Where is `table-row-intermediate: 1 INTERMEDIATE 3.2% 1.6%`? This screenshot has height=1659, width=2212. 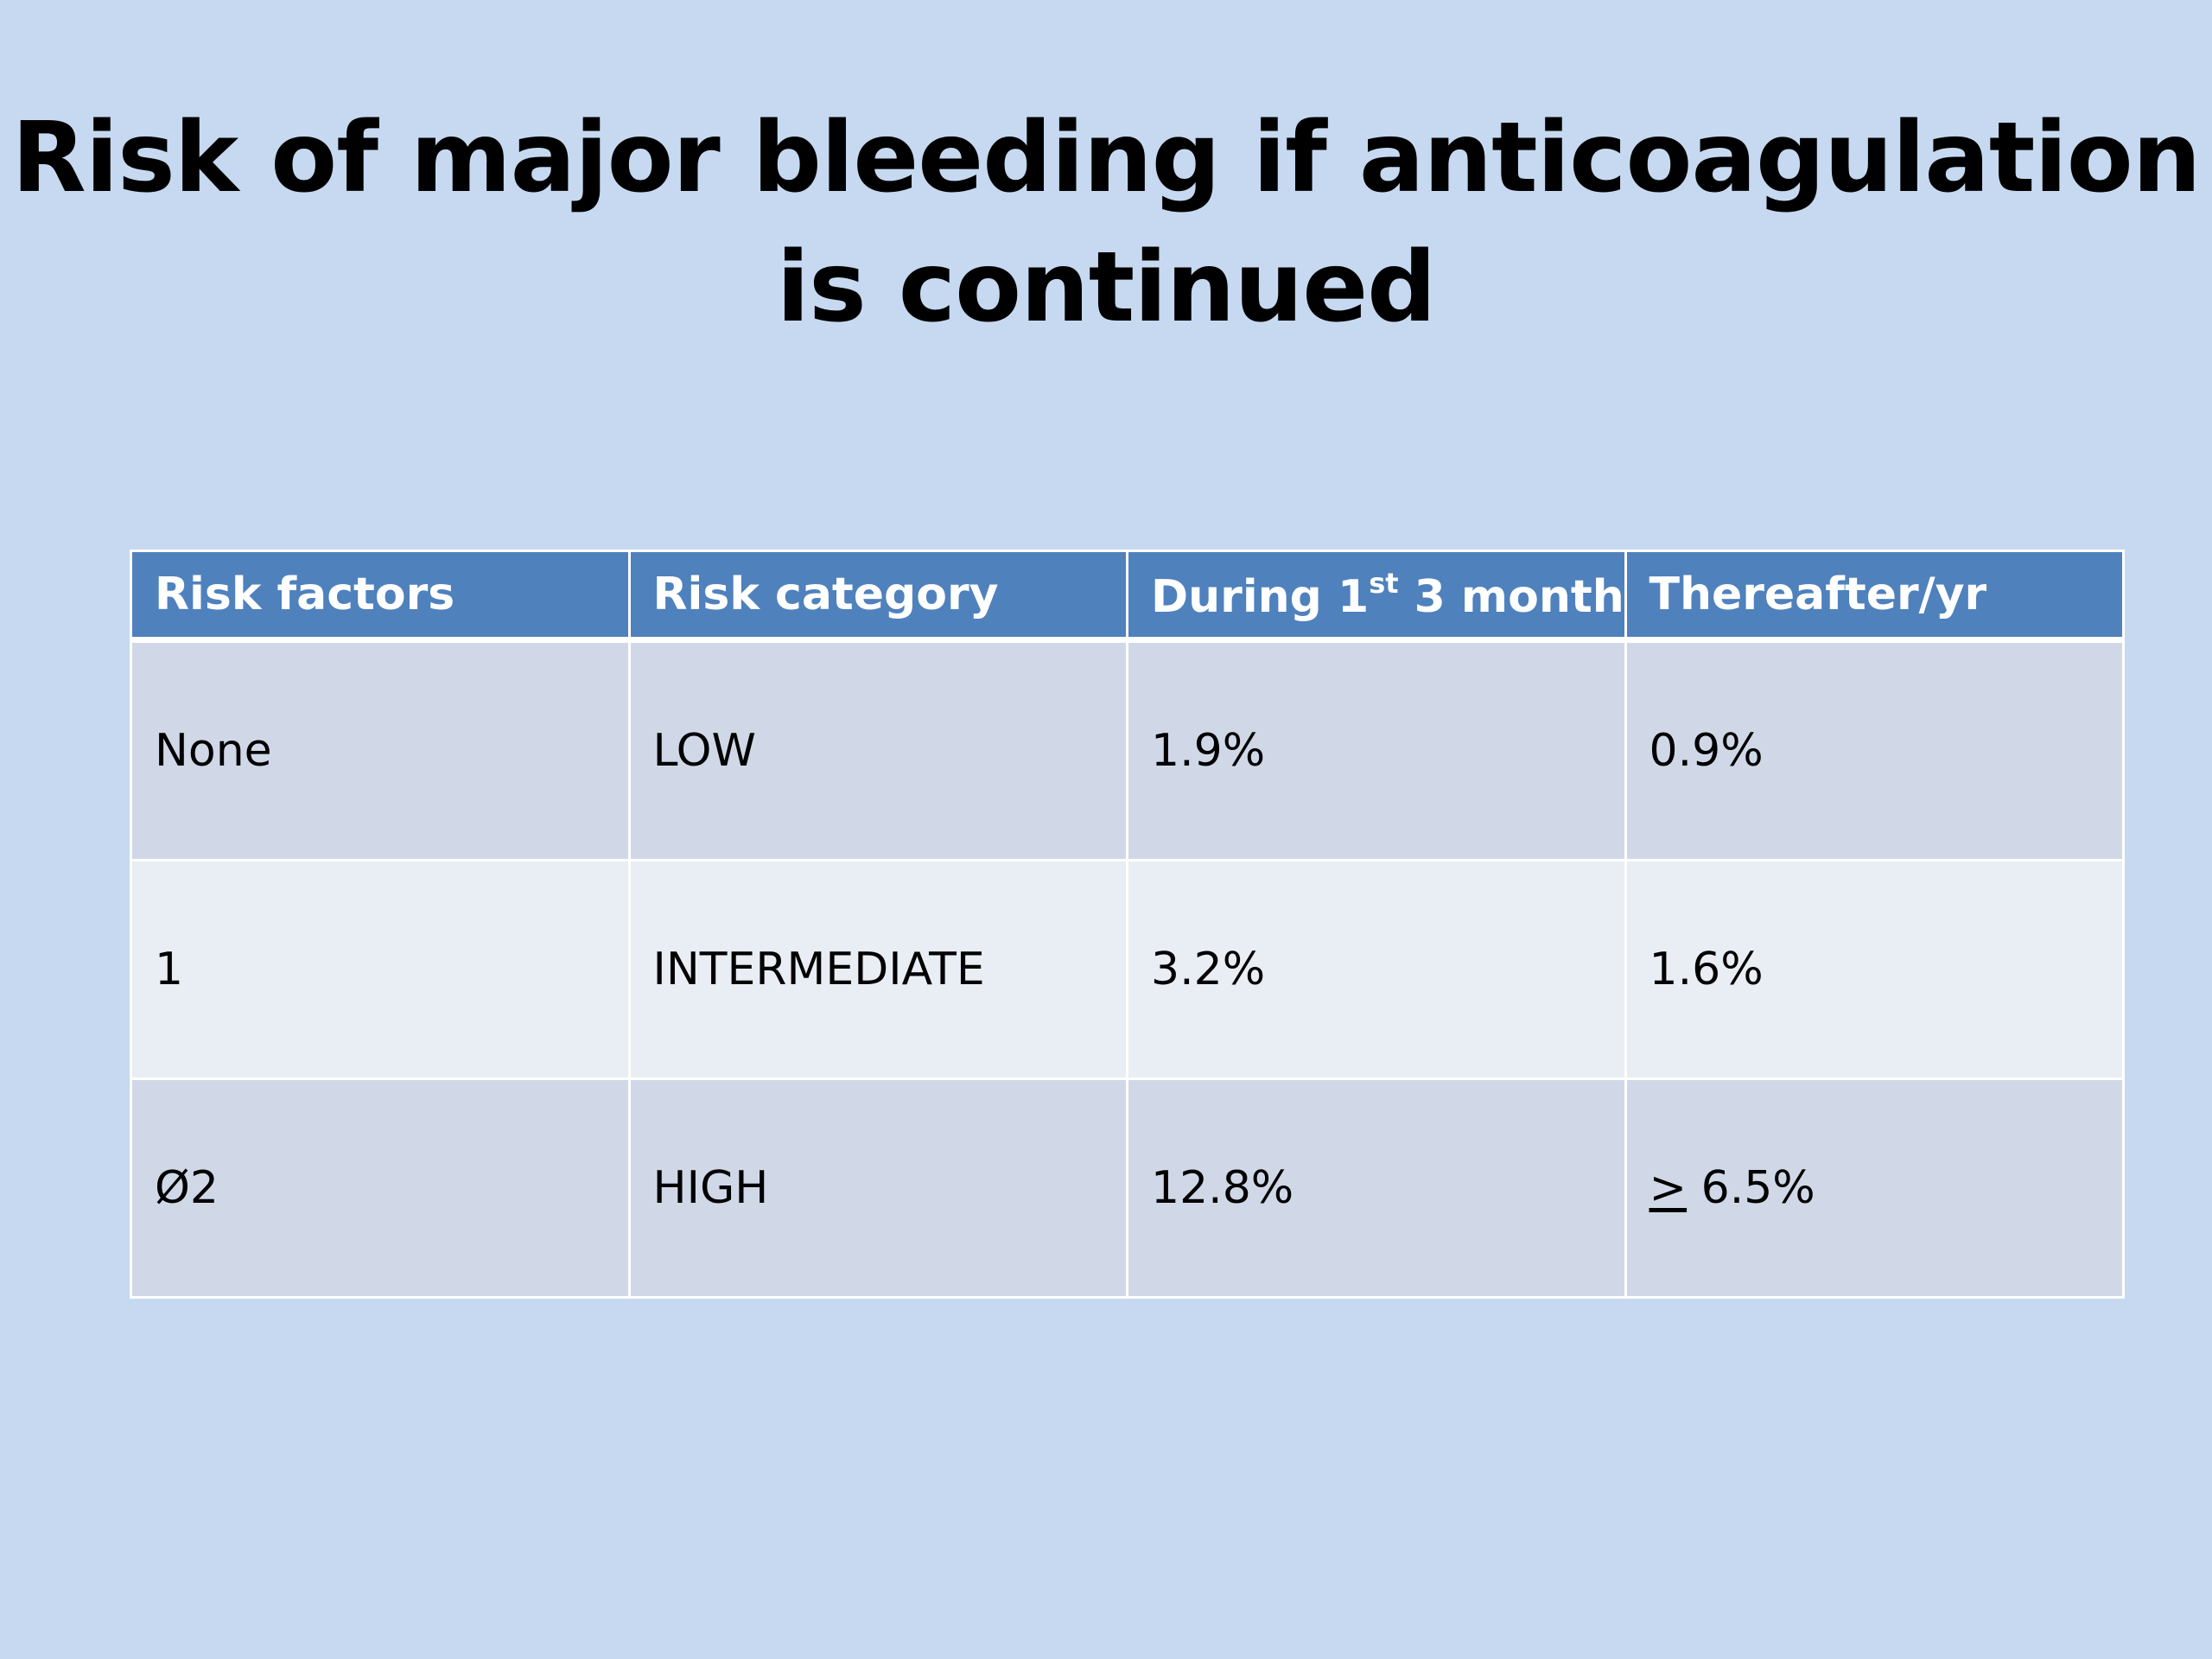 table-row-intermediate: 1 INTERMEDIATE 3.2% 1.6% is located at coordinates (1127, 969).